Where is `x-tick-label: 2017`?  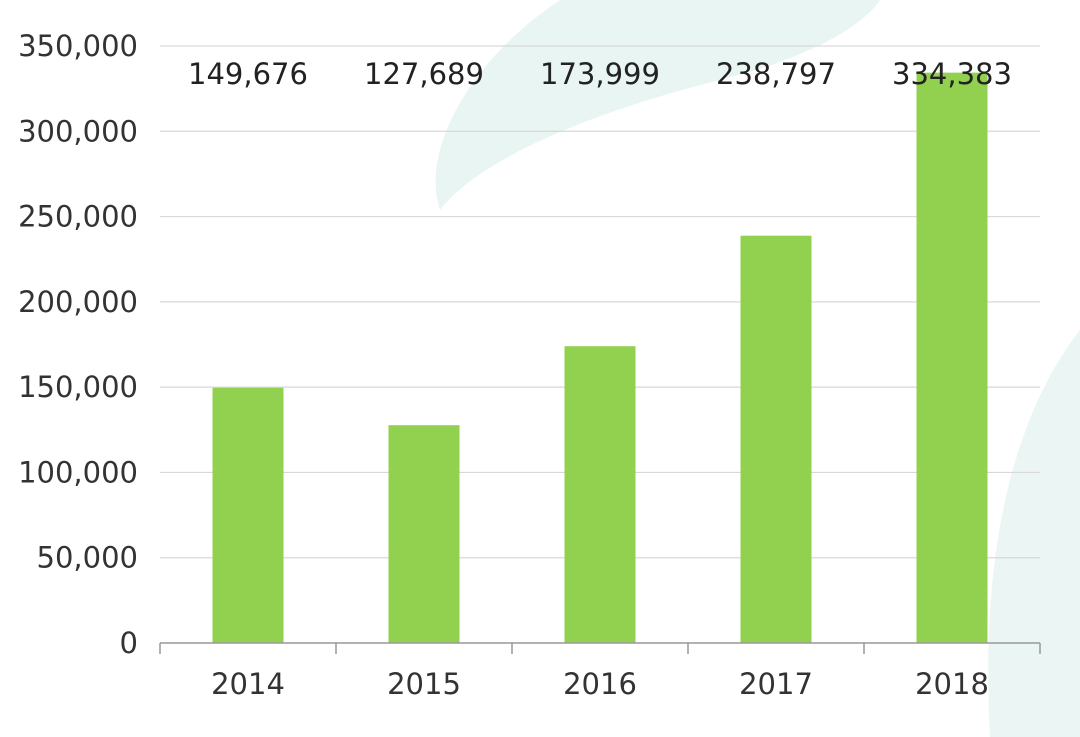 x-tick-label: 2017 is located at coordinates (776, 684).